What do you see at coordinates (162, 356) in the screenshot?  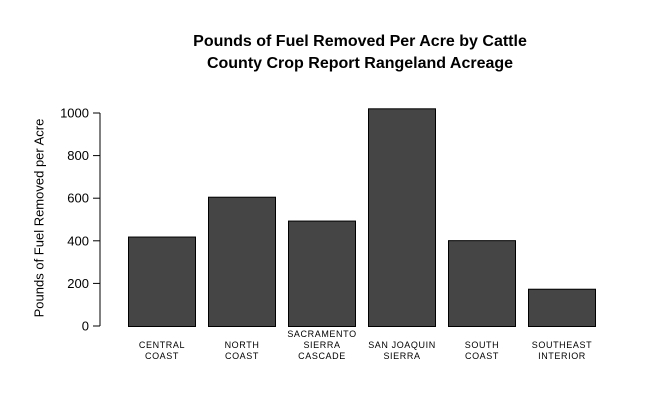 I see `x-category-label-0-line-1: COAST` at bounding box center [162, 356].